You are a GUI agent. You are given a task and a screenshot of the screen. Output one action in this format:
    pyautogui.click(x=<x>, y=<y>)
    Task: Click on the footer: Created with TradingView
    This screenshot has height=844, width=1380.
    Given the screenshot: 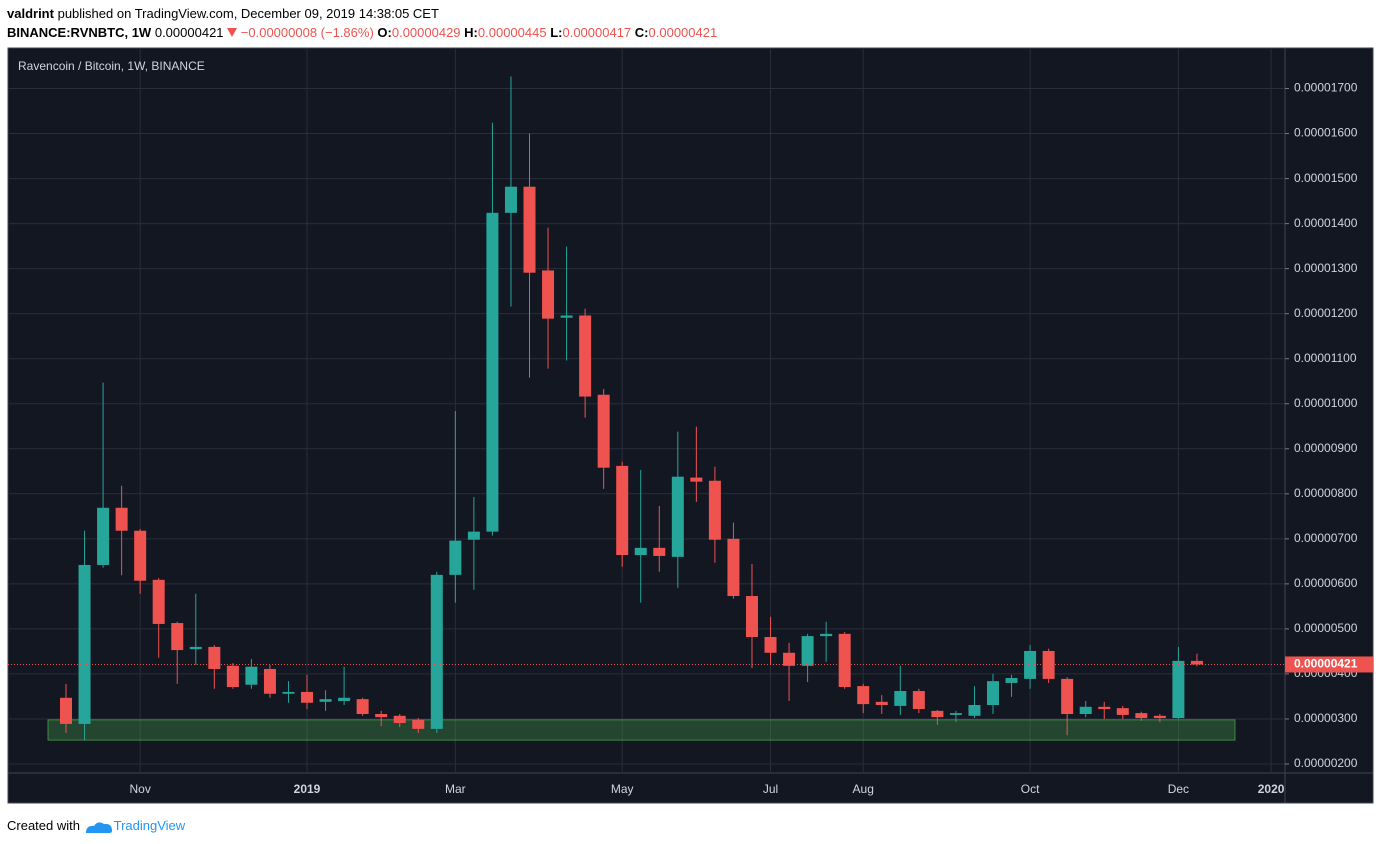 What is the action you would take?
    pyautogui.click(x=96, y=826)
    